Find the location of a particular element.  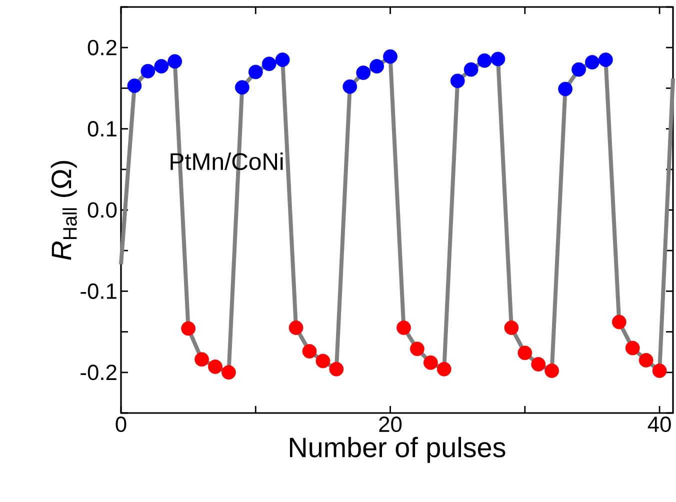

x-axis-title: Number of pulses is located at coordinates (398, 449).